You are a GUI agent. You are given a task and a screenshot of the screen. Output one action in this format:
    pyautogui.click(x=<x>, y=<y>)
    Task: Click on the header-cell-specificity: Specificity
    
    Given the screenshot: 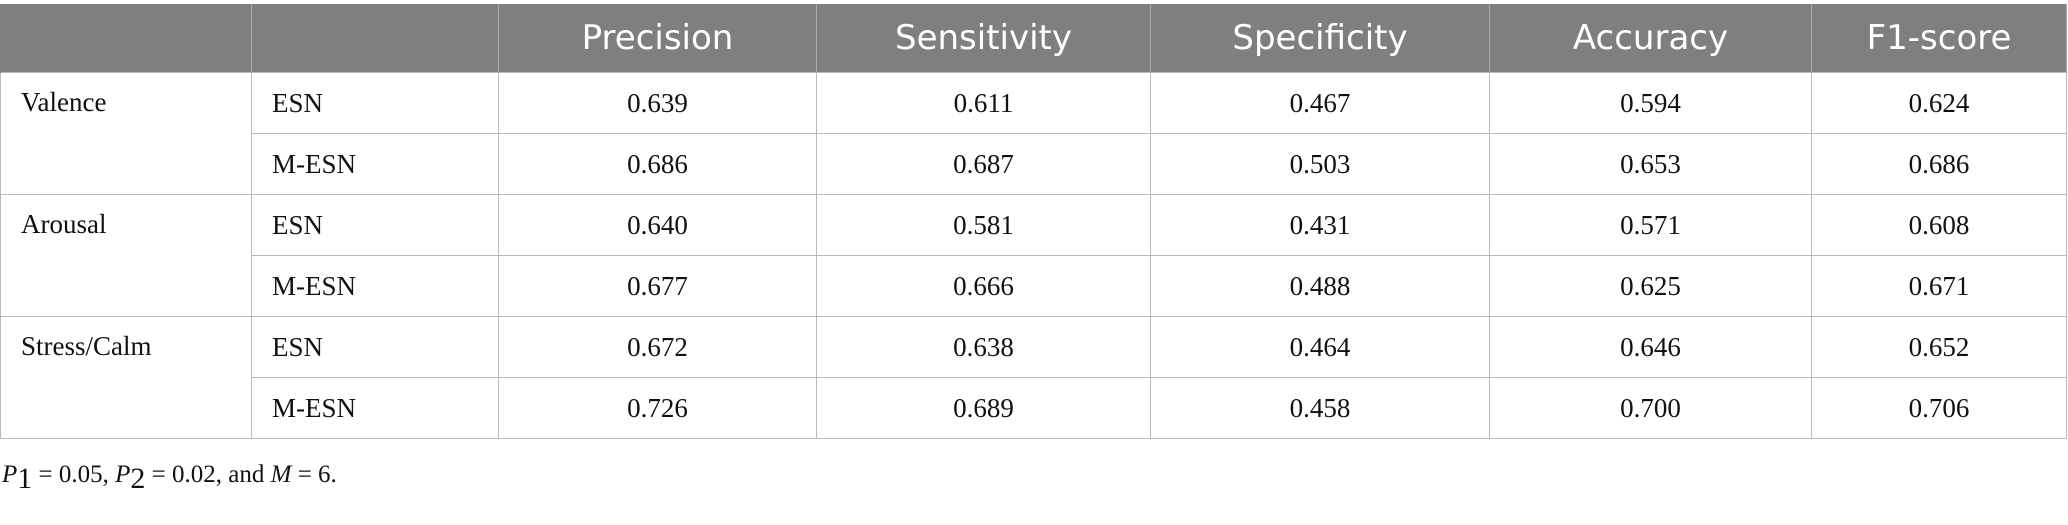 What is the action you would take?
    pyautogui.click(x=1320, y=38)
    